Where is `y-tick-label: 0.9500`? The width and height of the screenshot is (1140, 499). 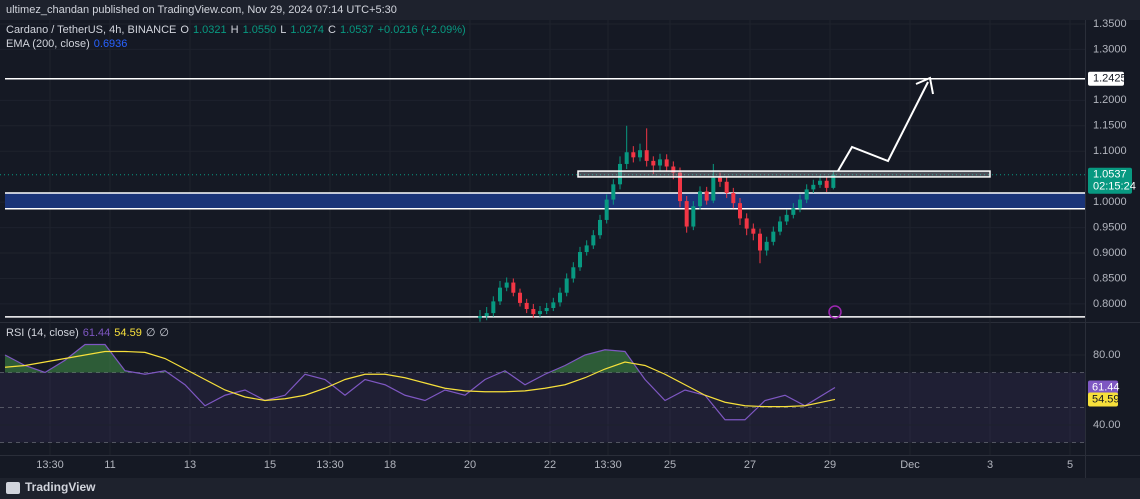
y-tick-label: 0.9500 is located at coordinates (1110, 227).